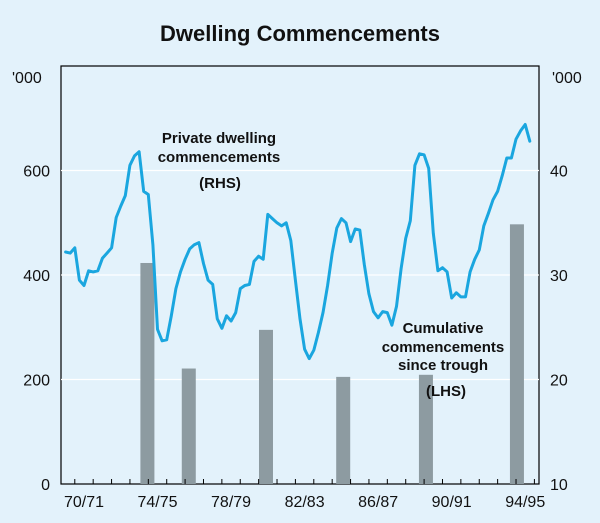  I want to click on left-axis-unit: '000, so click(27, 78).